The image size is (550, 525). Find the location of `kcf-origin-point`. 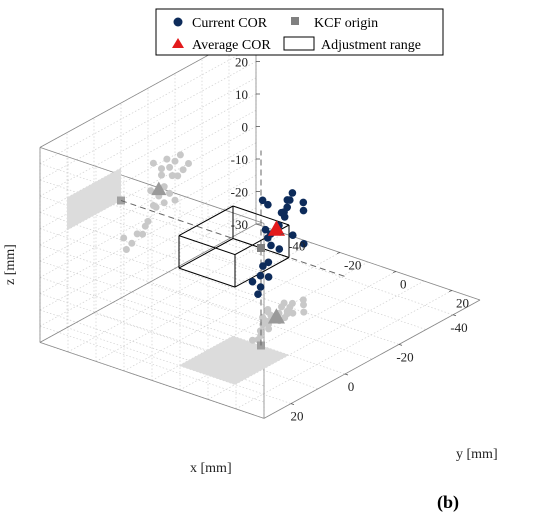

kcf-origin-point is located at coordinates (261, 248).